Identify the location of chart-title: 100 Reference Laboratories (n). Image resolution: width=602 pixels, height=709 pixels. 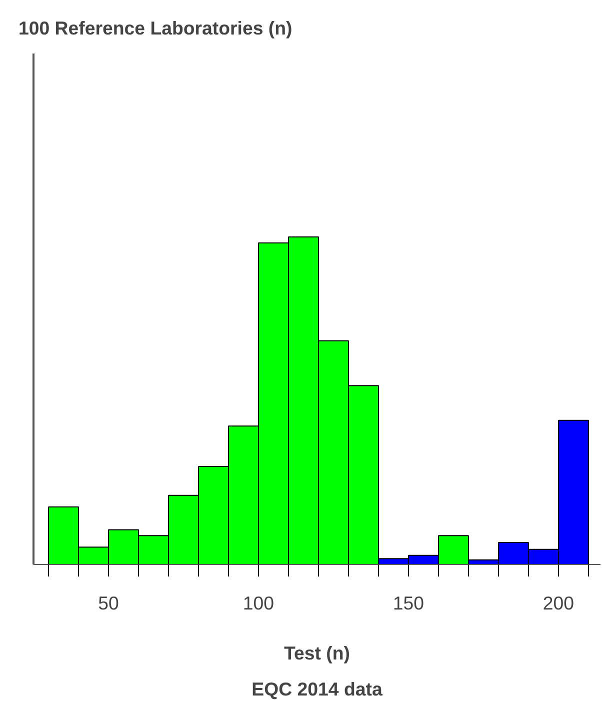
(155, 28).